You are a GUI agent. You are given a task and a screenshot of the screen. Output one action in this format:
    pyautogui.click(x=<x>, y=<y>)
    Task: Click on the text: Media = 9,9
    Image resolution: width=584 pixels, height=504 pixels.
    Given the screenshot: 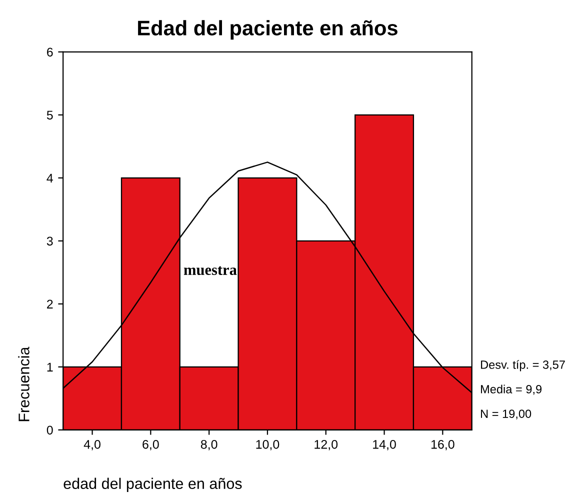 What is the action you would take?
    pyautogui.click(x=511, y=389)
    